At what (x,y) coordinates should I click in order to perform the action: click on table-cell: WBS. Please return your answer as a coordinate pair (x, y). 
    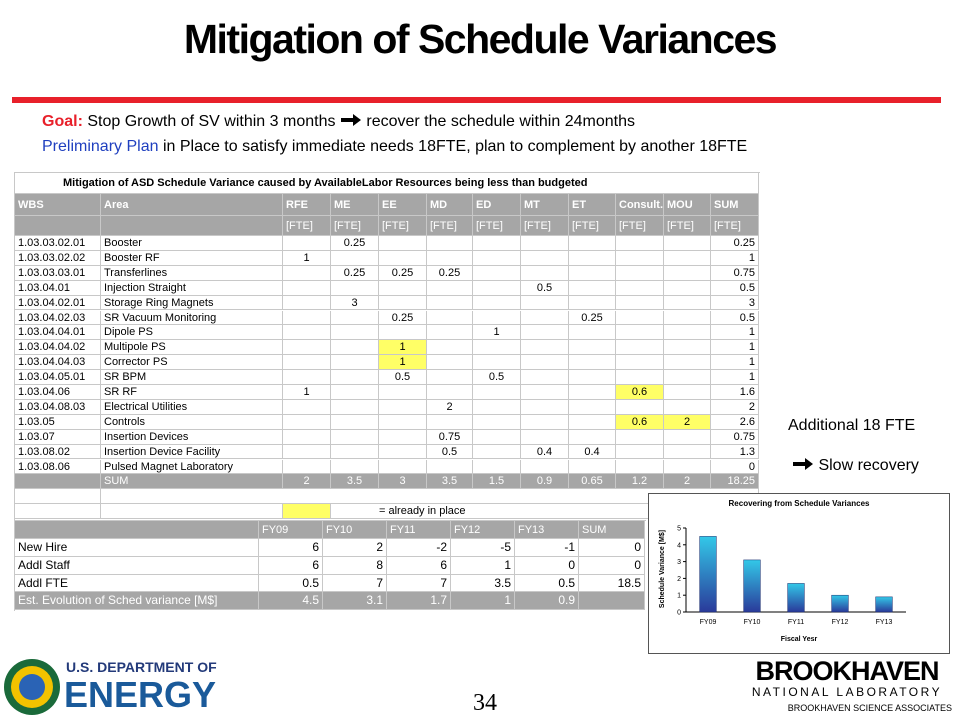
    Looking at the image, I should click on (58, 205).